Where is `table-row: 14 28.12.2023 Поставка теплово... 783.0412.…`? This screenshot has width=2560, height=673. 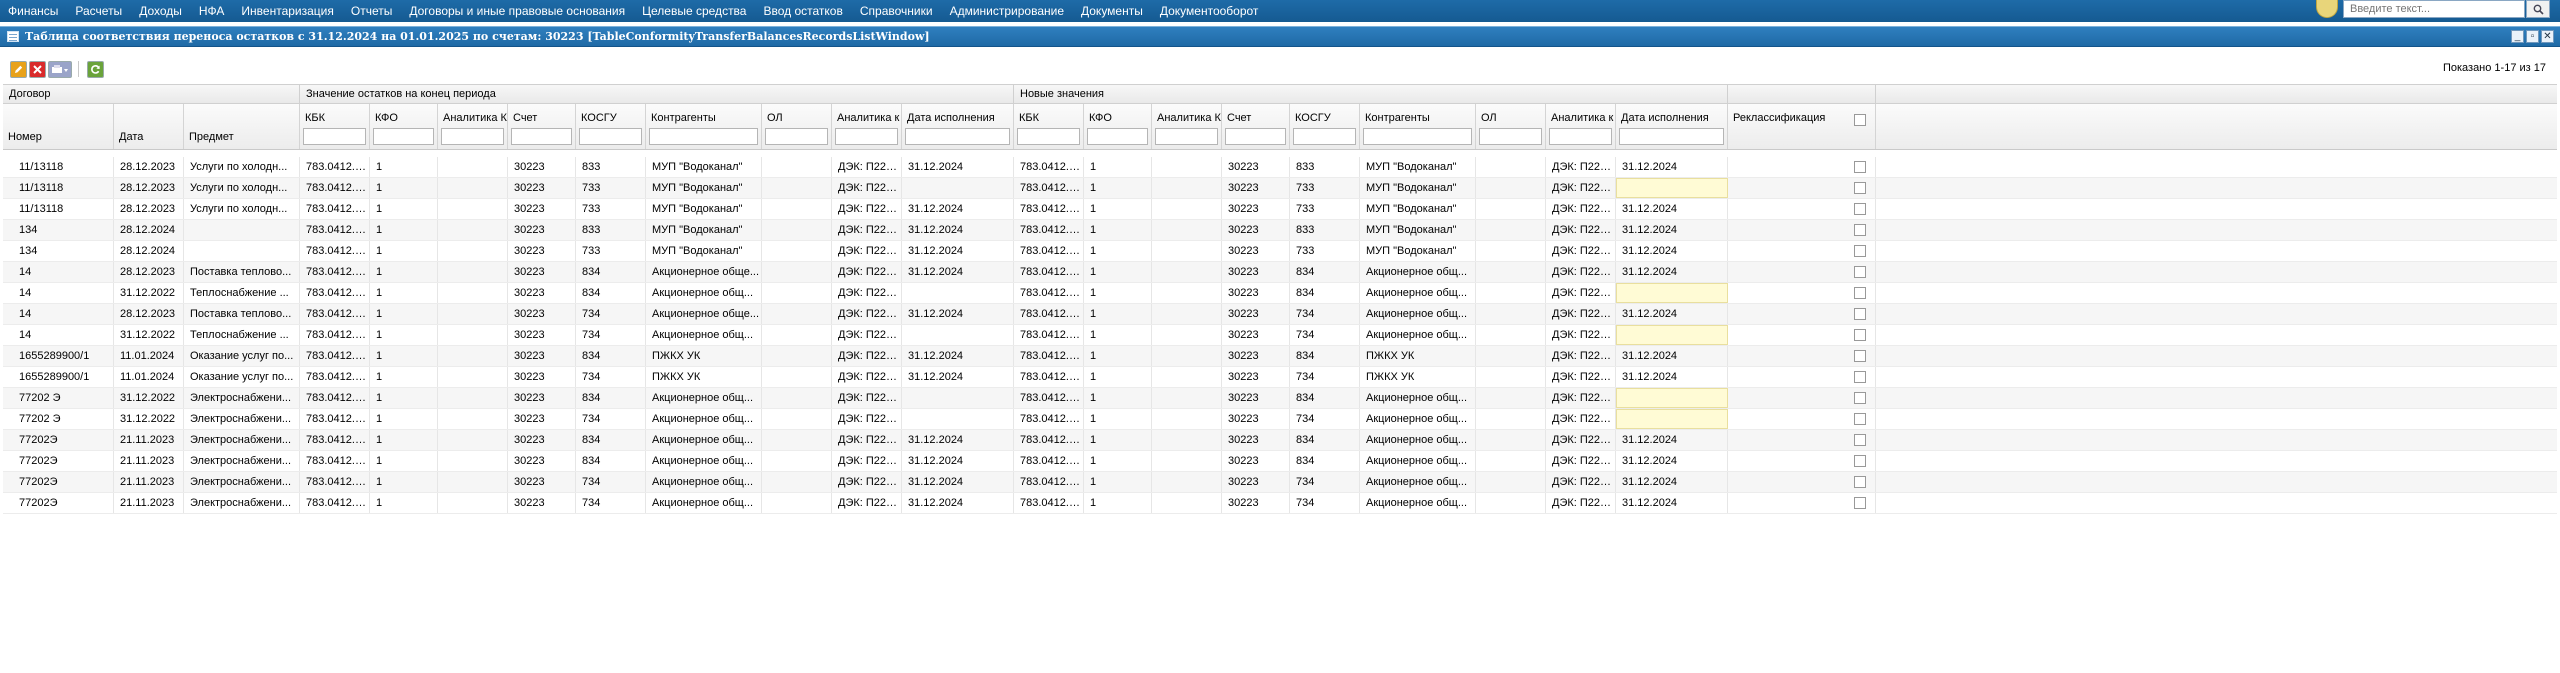 table-row: 14 28.12.2023 Поставка теплово... 783.0412.… is located at coordinates (1280, 314).